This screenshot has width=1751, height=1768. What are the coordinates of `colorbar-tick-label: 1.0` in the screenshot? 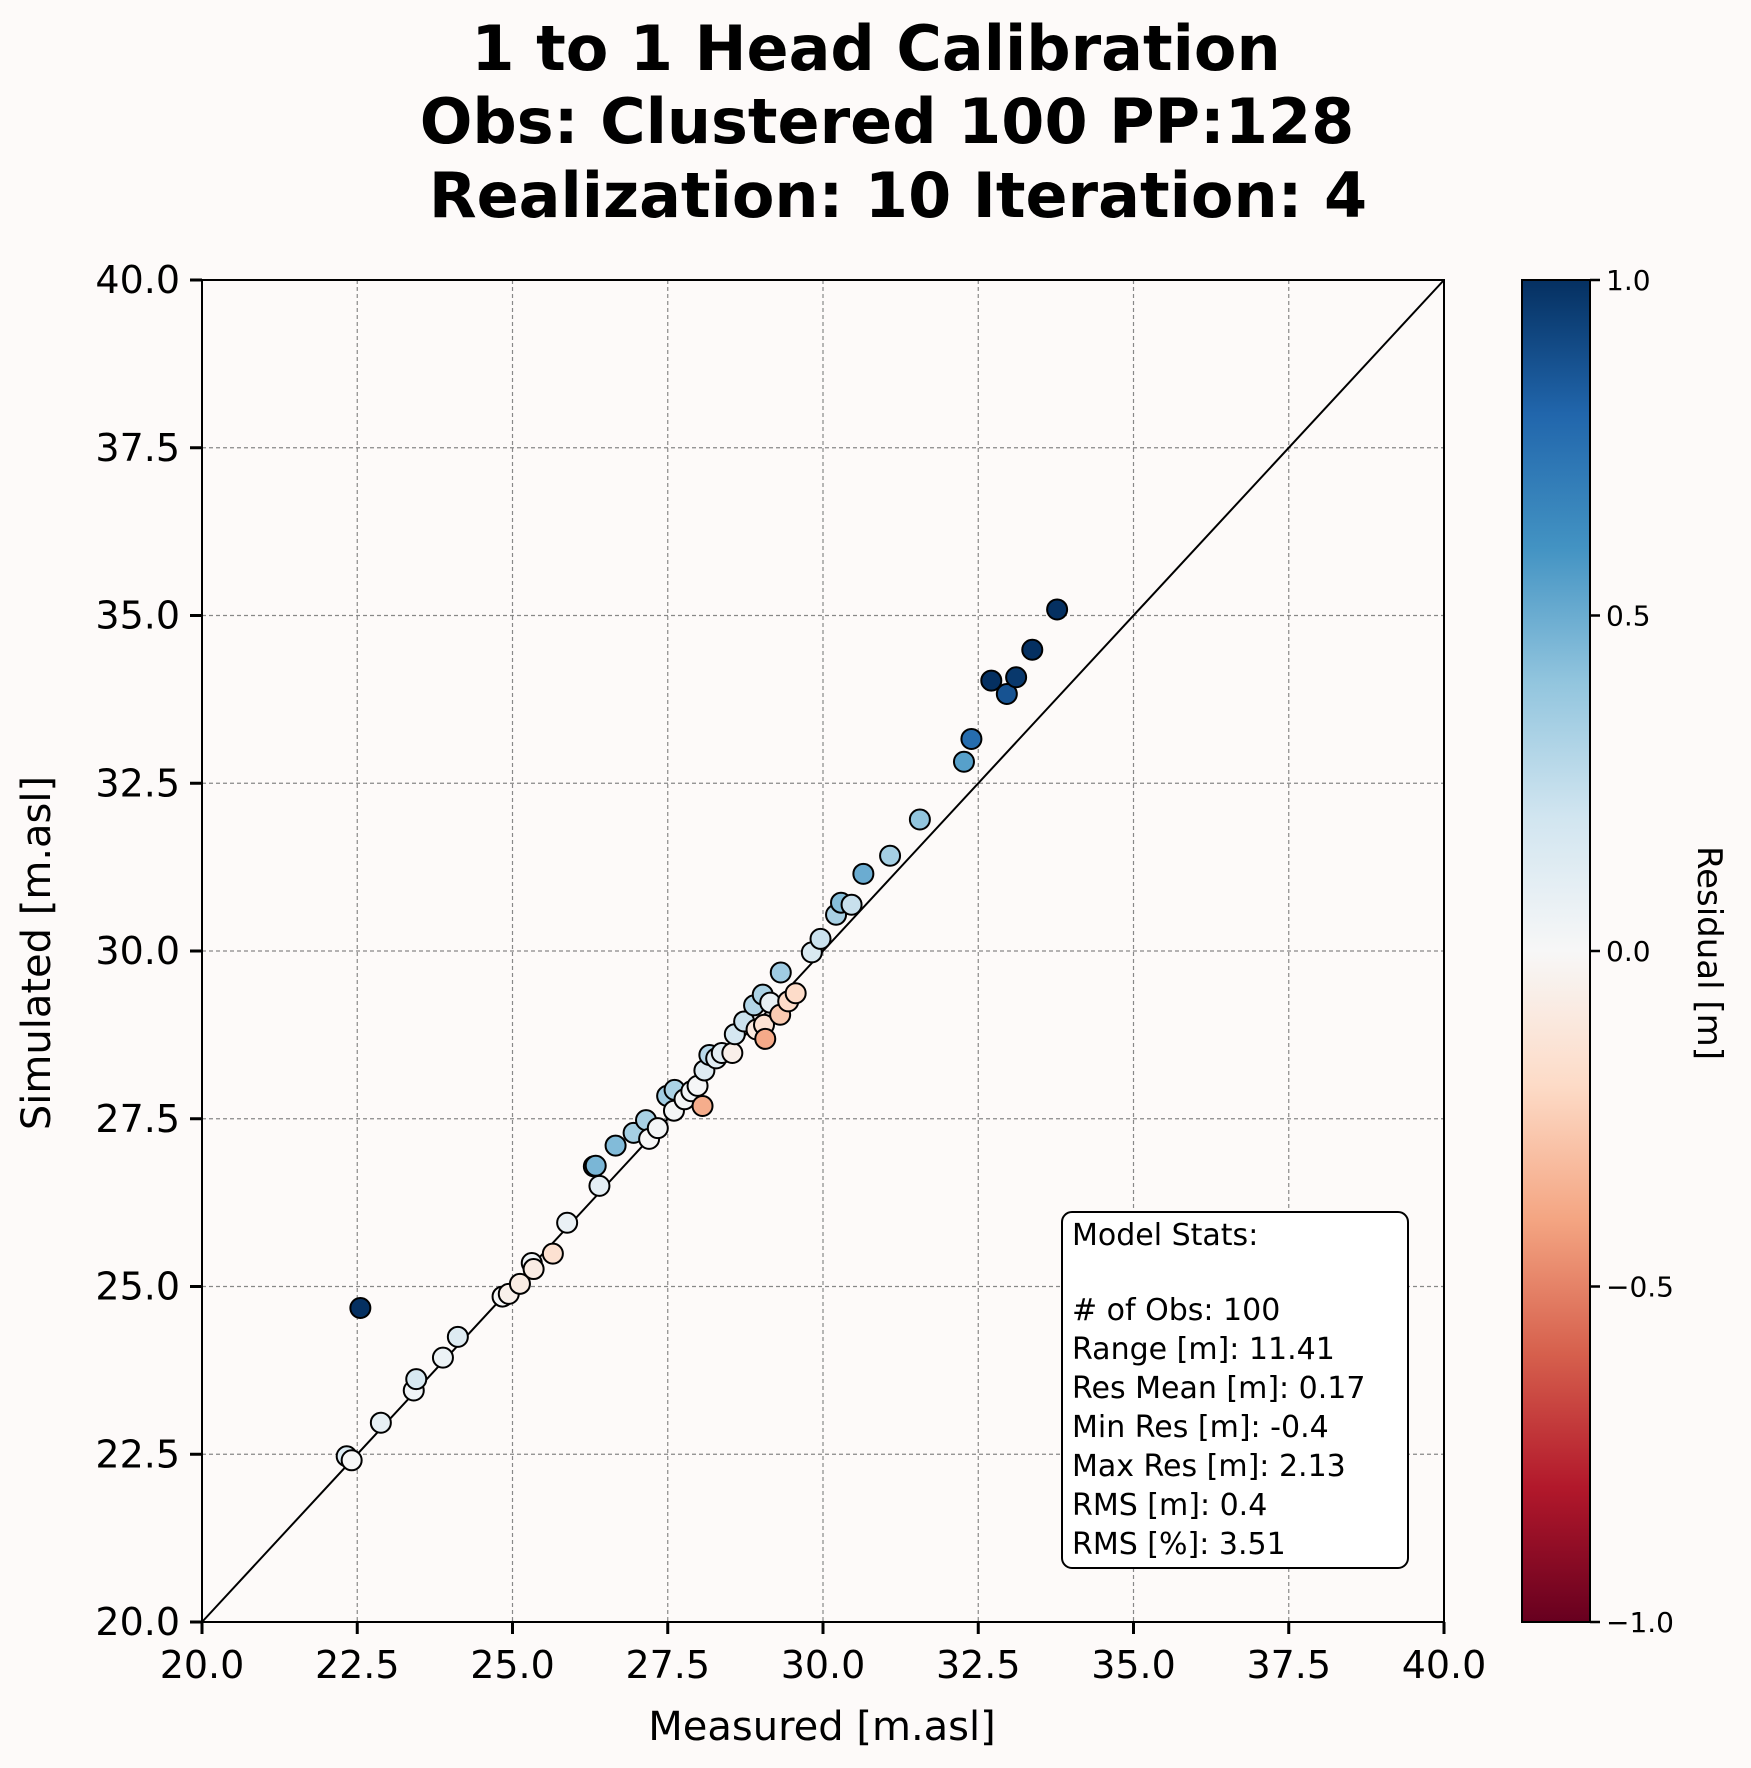 It's located at (1628, 280).